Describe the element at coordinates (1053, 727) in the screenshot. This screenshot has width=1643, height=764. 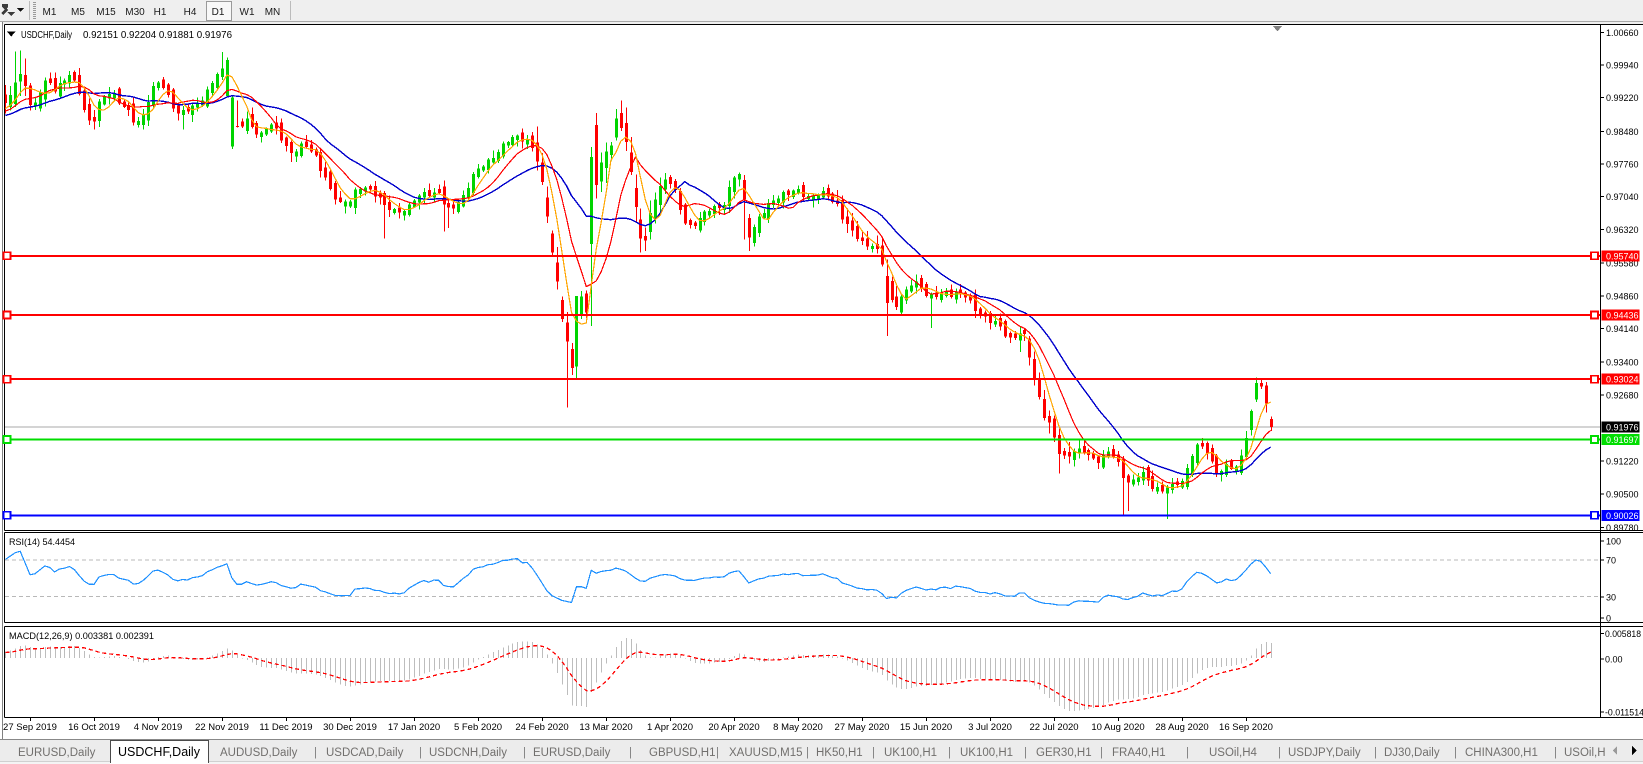
I see `svg-text: 22 Jul 2020` at that location.